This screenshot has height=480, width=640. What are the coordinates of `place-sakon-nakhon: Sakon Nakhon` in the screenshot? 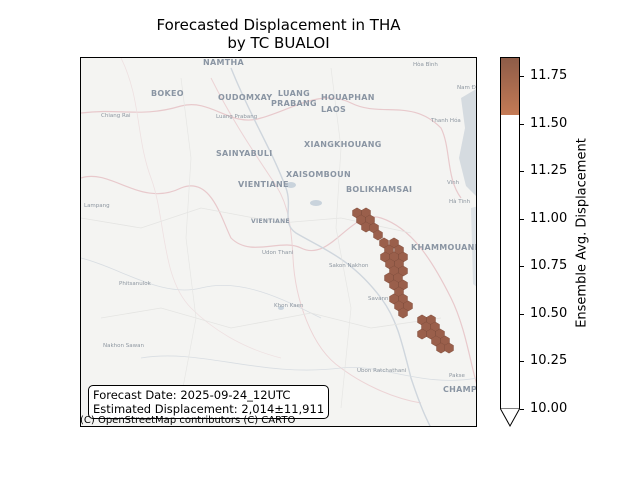 It's located at (349, 266).